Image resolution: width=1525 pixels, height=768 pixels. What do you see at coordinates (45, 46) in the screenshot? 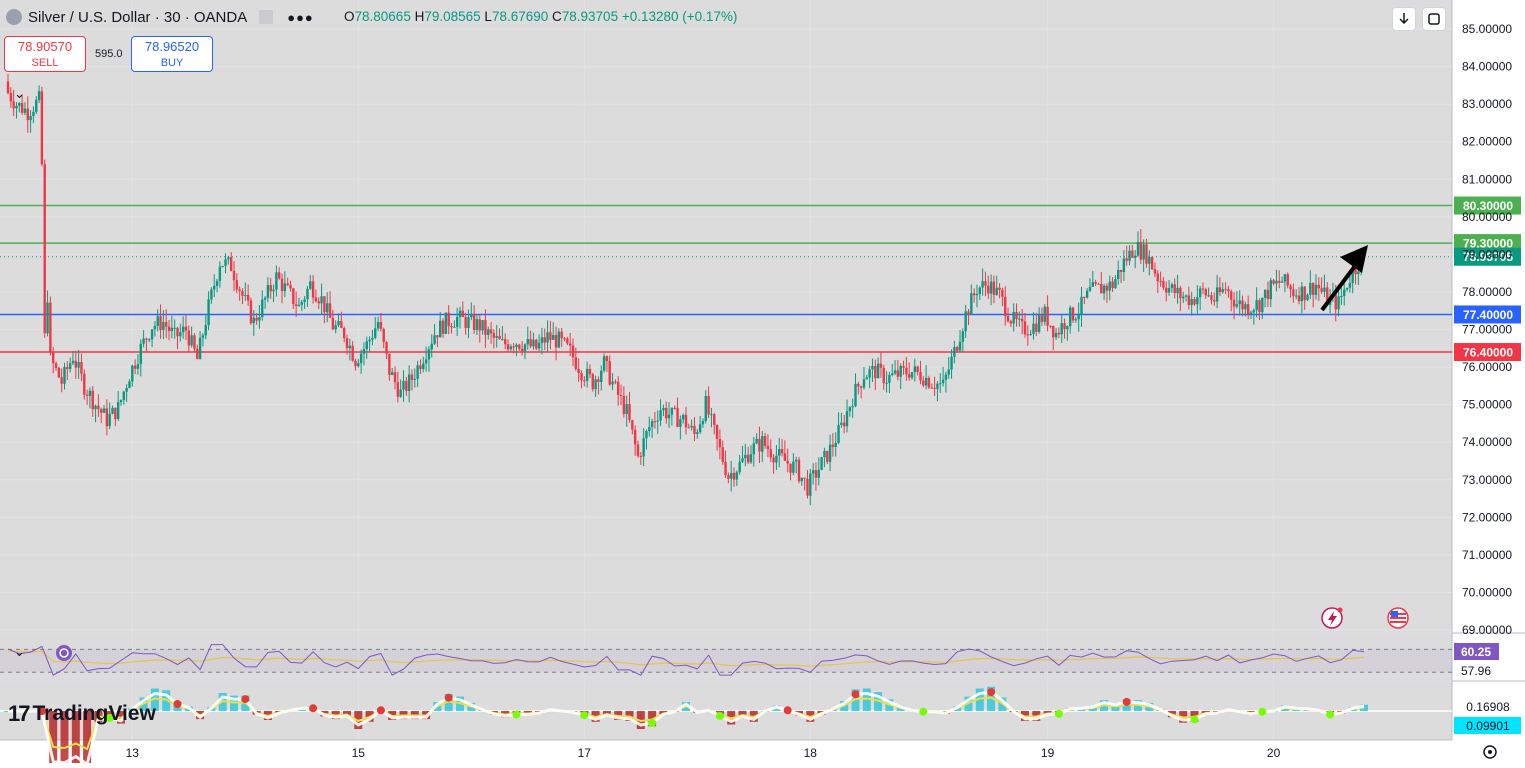
I see `sell-price: 78.90570` at bounding box center [45, 46].